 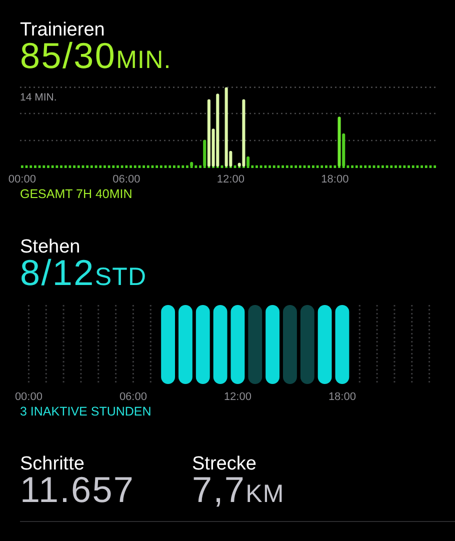 What do you see at coordinates (38, 97) in the screenshot?
I see `ref-line-label: 14 MIN.` at bounding box center [38, 97].